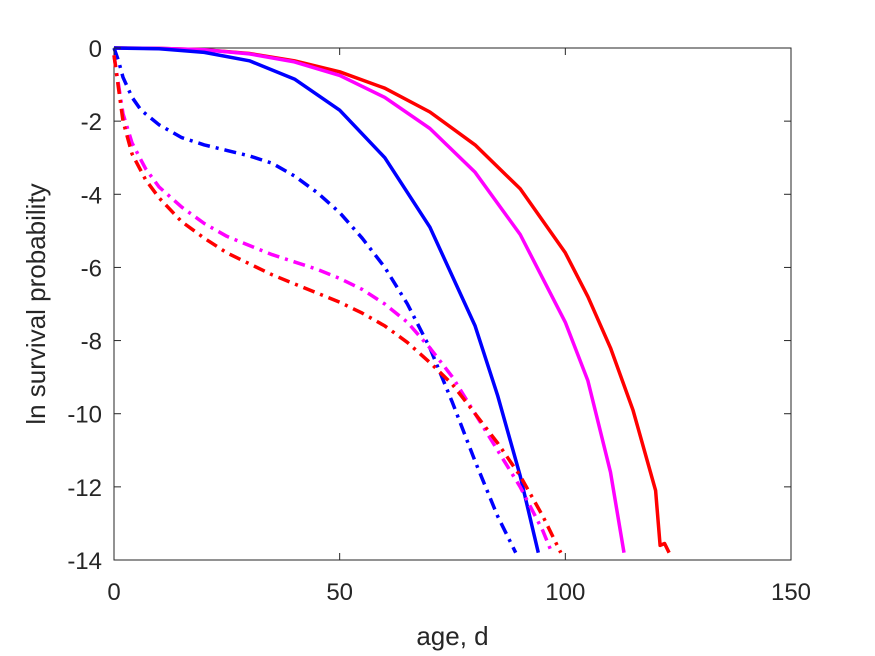 Image resolution: width=875 pixels, height=656 pixels. I want to click on y-tick-label: -8, so click(91, 342).